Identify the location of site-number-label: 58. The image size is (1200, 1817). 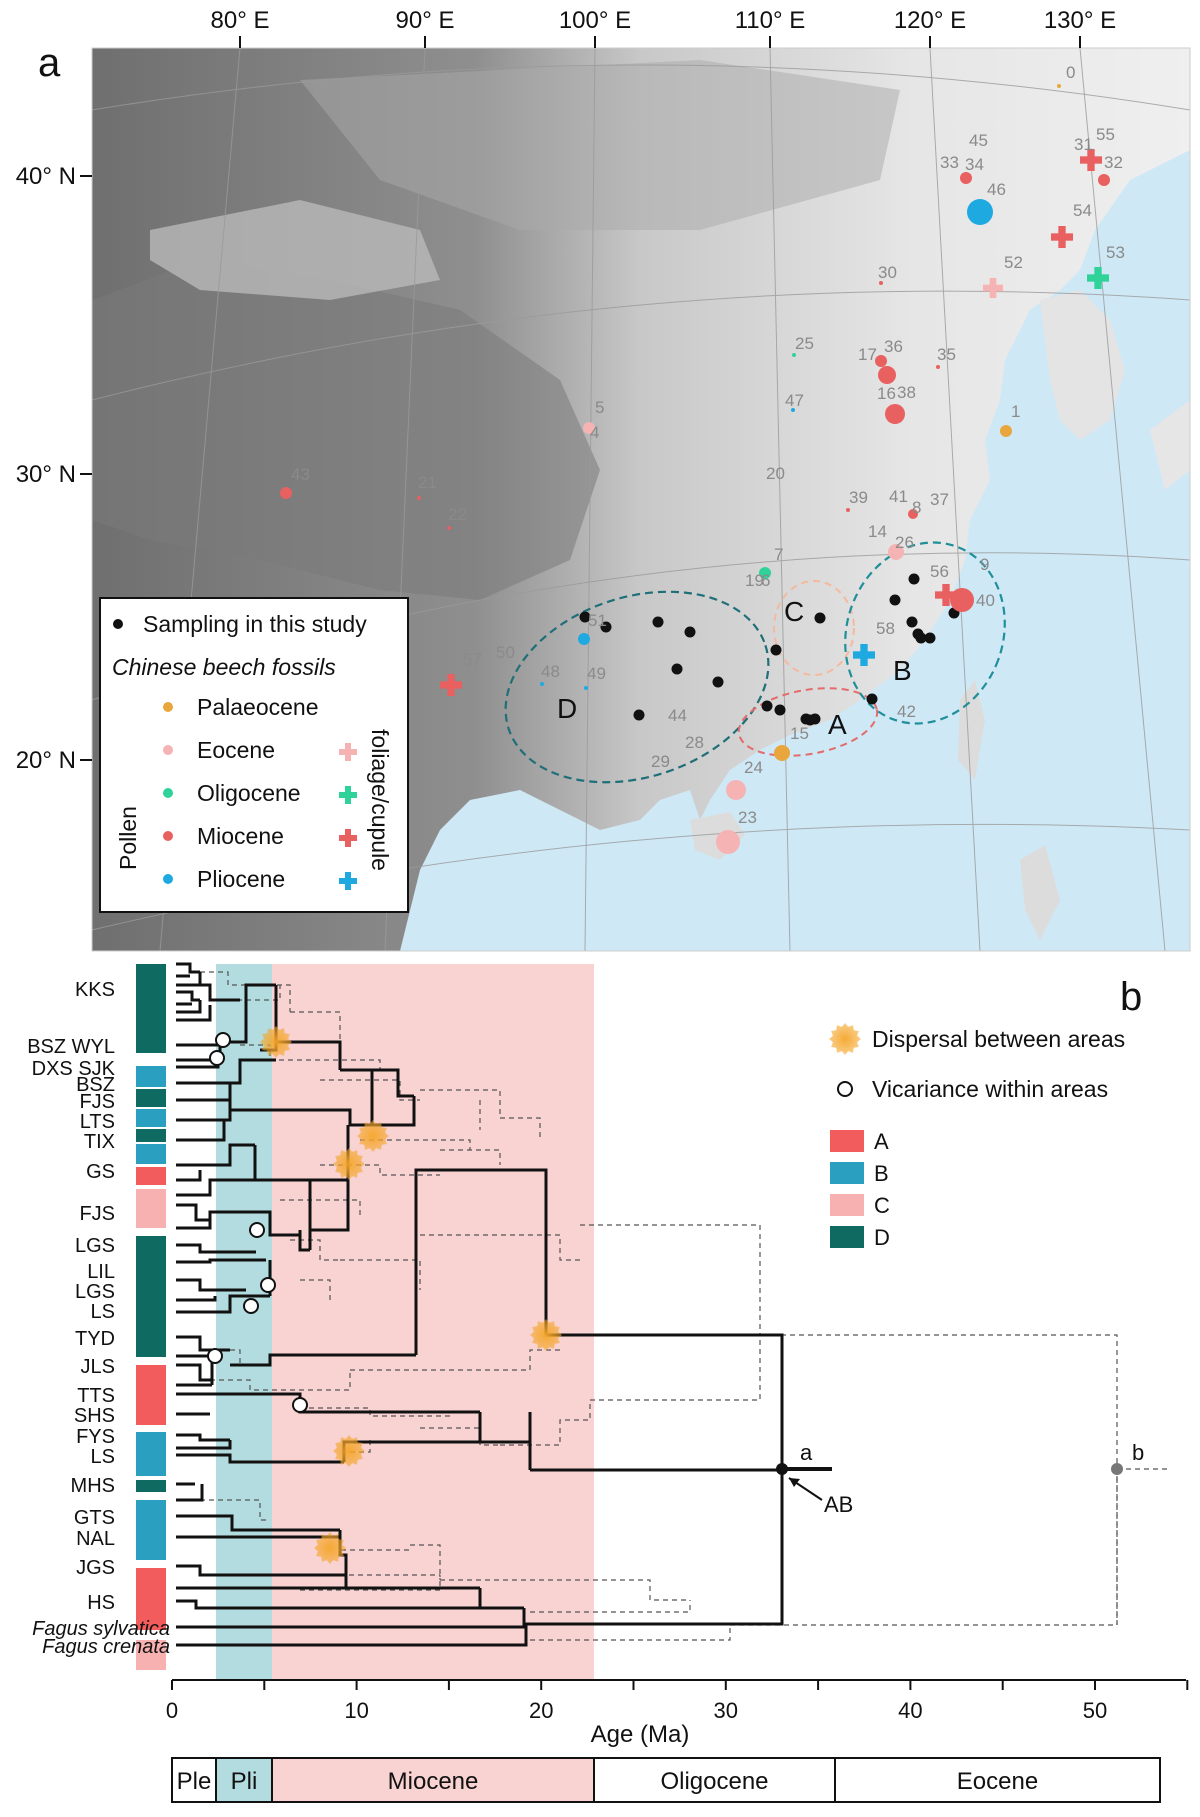
(885, 628).